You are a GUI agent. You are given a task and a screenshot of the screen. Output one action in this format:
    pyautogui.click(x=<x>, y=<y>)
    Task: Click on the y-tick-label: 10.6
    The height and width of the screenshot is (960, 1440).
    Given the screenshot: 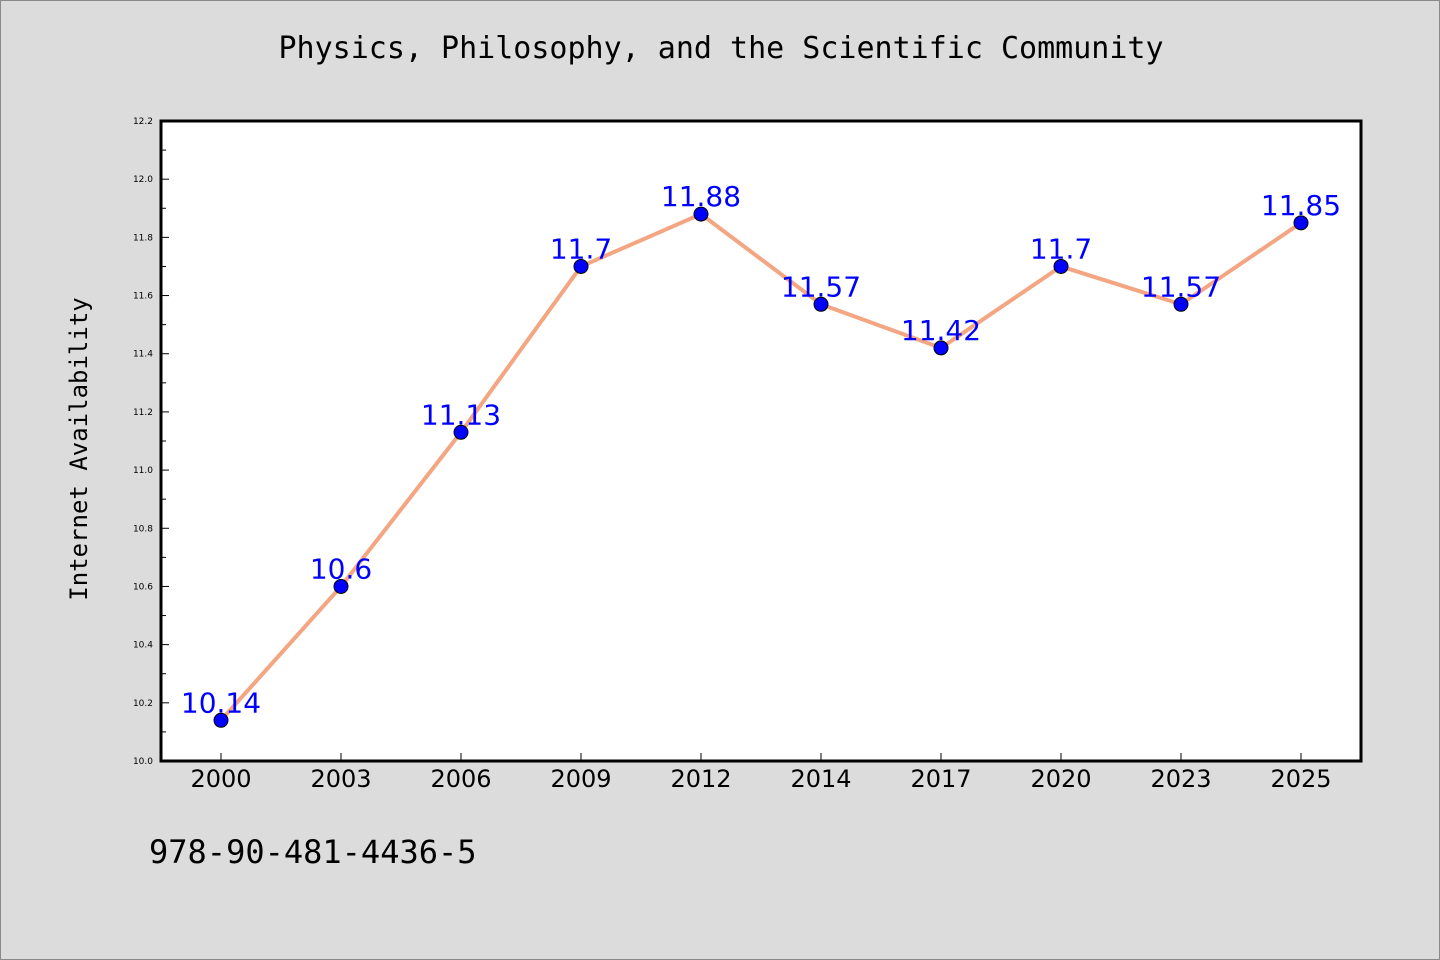 What is the action you would take?
    pyautogui.click(x=143, y=587)
    